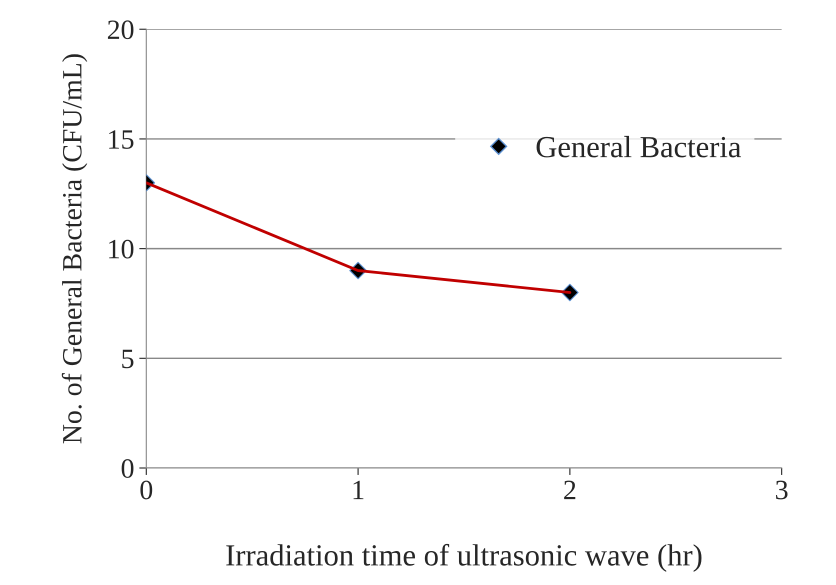  Describe the element at coordinates (782, 490) in the screenshot. I see `x-tick-label: 3` at that location.